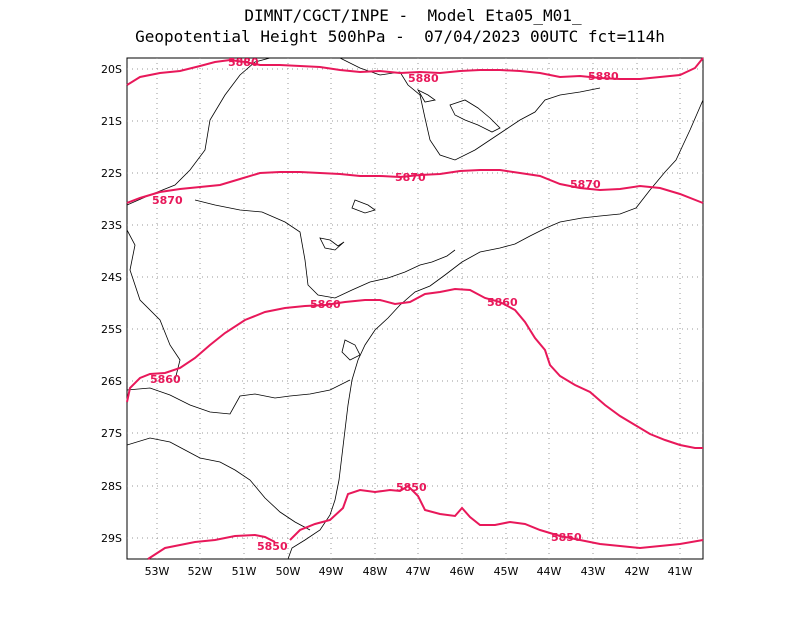  I want to click on lon-tick-label: 47W, so click(418, 571).